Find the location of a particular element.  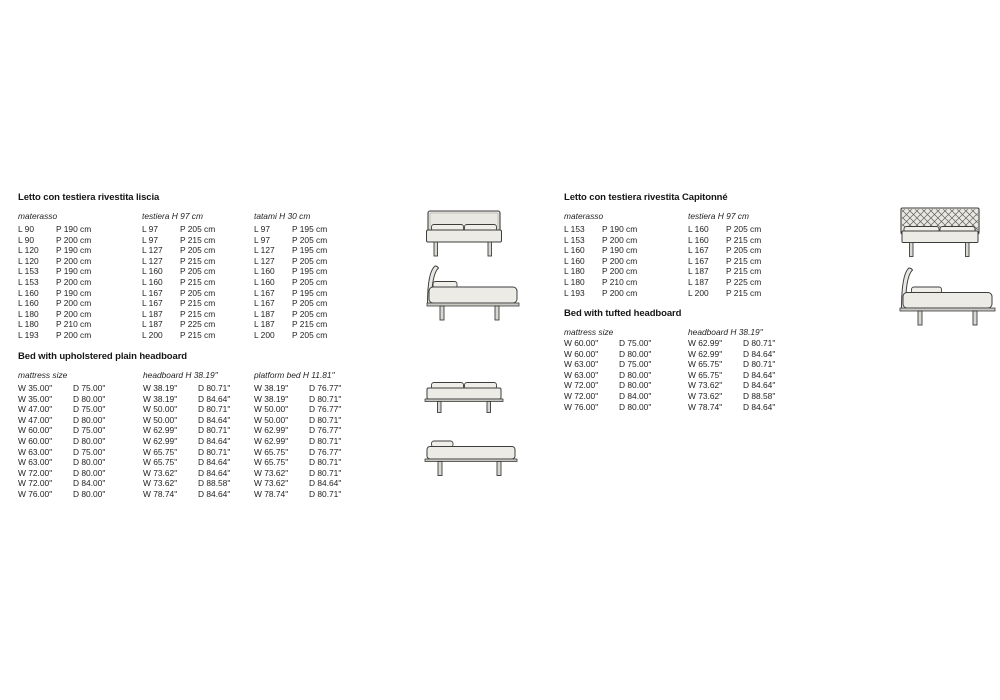

spec-row: L 160 P 195 cm is located at coordinates (290, 271).